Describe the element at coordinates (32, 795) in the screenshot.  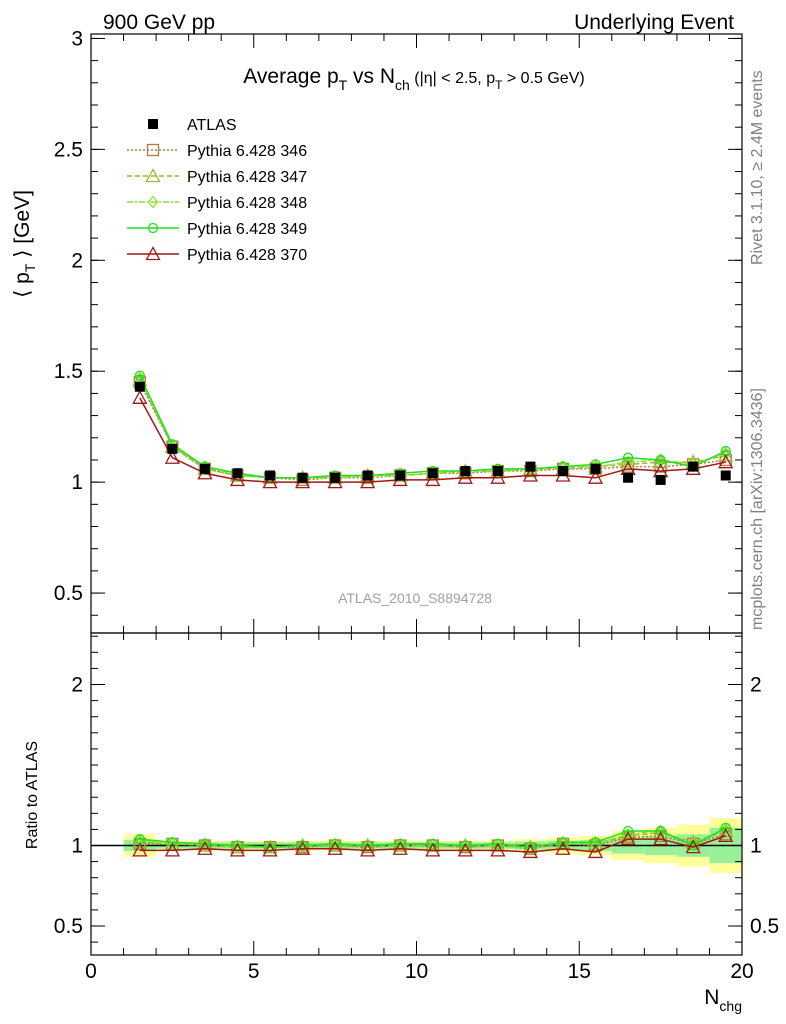
I see `ratio-y-axis-label: Ratio to ATLAS` at that location.